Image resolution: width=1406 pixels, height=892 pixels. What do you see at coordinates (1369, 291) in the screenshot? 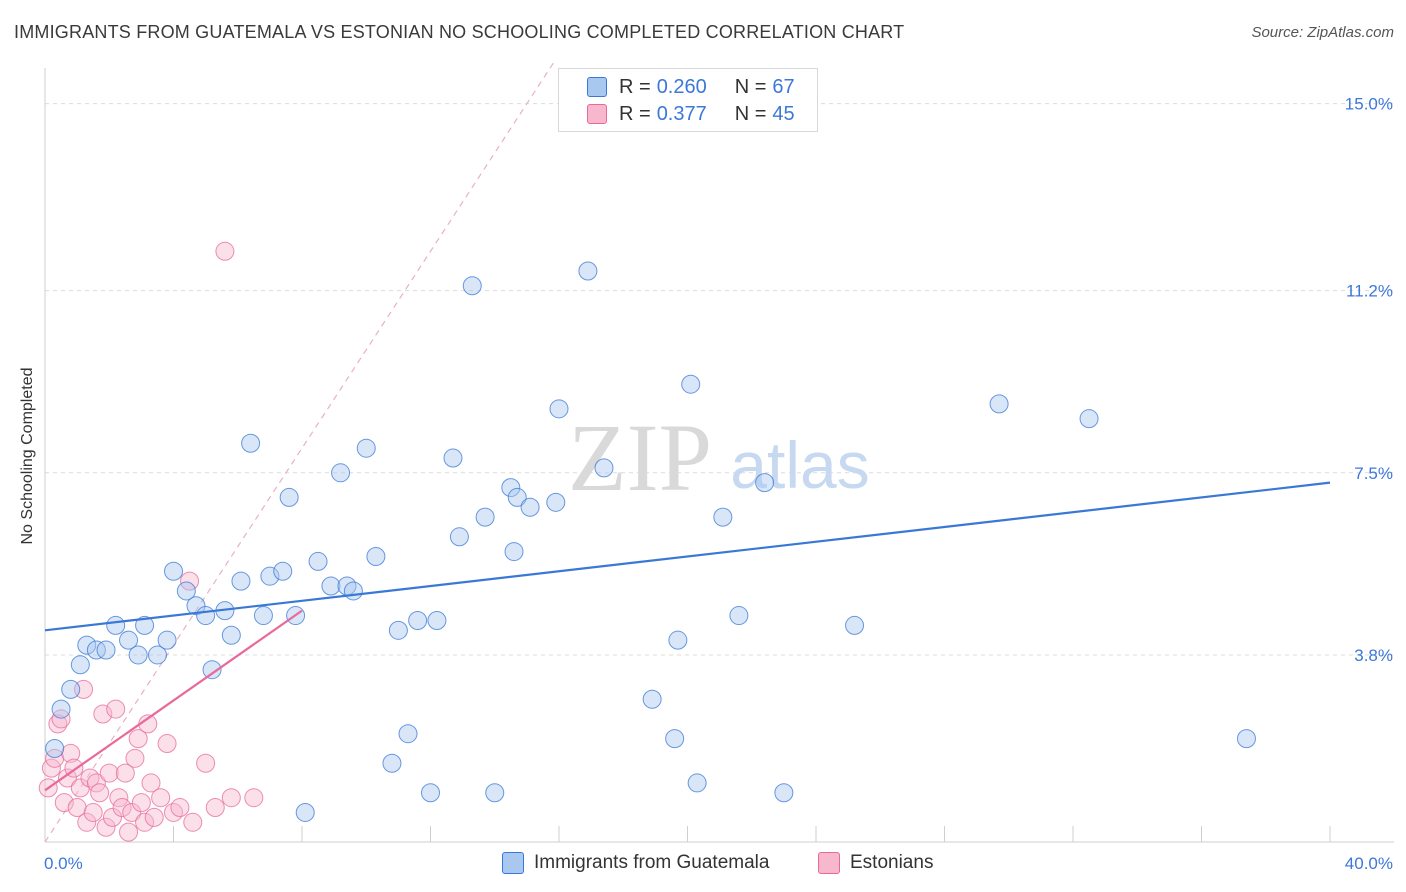
I see `y-tick-label: 11.2%` at bounding box center [1369, 291].